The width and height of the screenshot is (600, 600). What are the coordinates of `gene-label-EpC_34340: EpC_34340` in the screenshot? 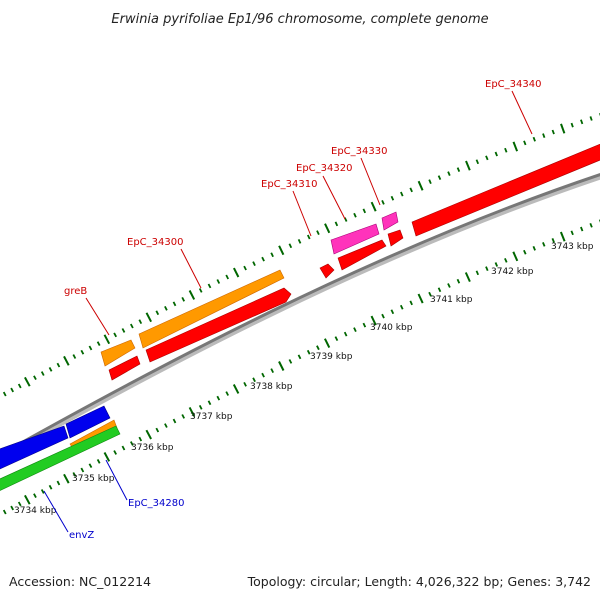 It's located at (513, 84).